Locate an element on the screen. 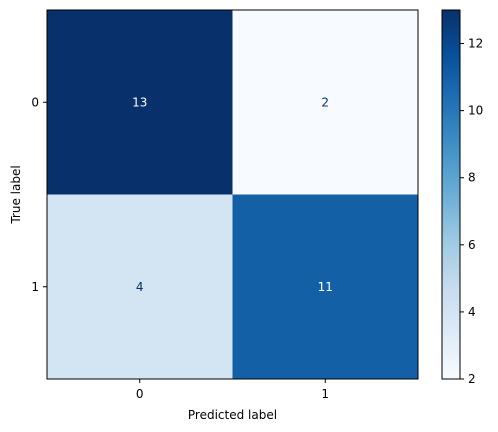 The image size is (498, 432). colorbar-tick-label-4: 10 is located at coordinates (475, 111).